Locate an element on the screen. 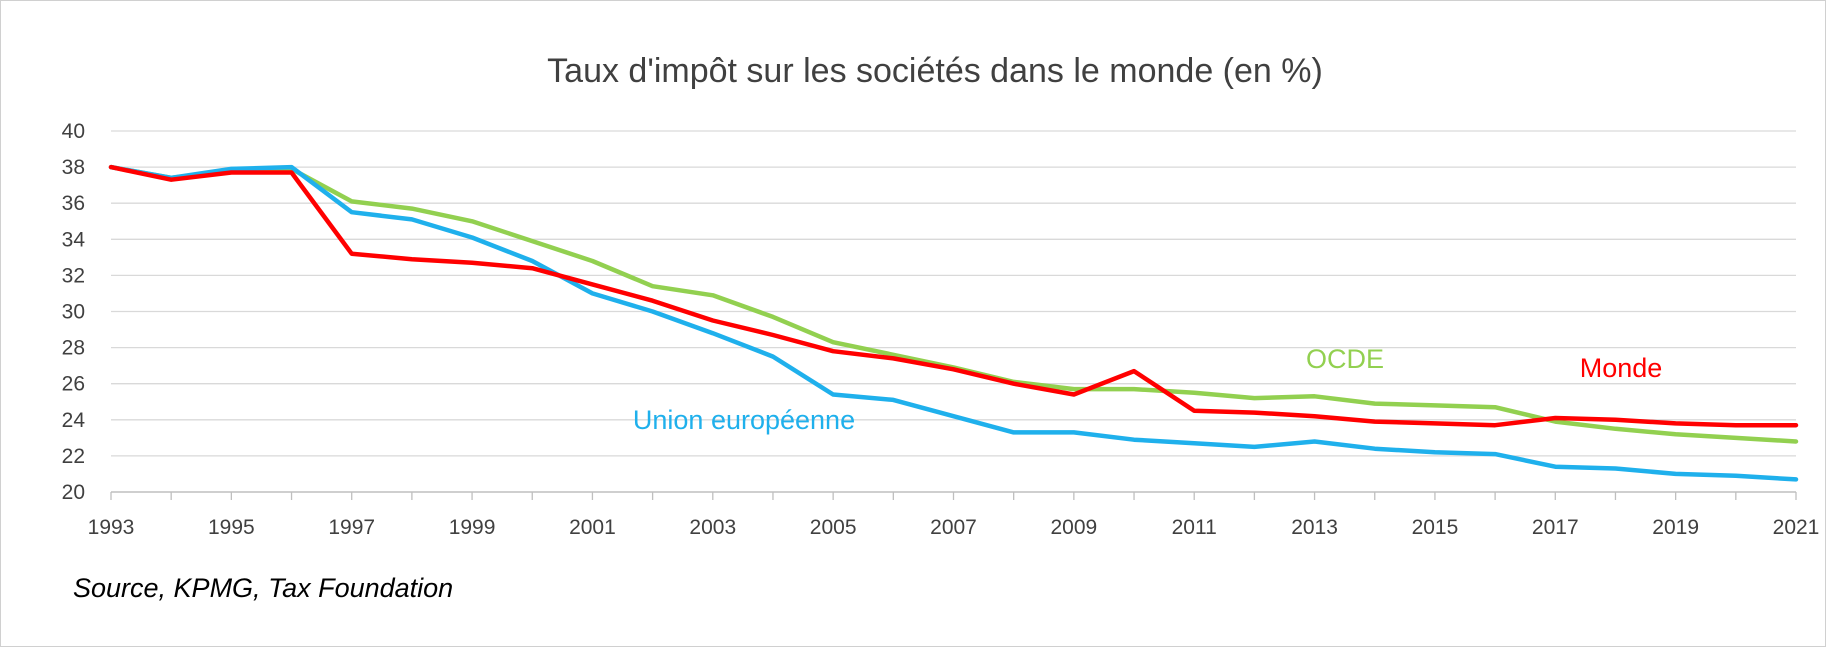  x-axis is located at coordinates (953, 495).